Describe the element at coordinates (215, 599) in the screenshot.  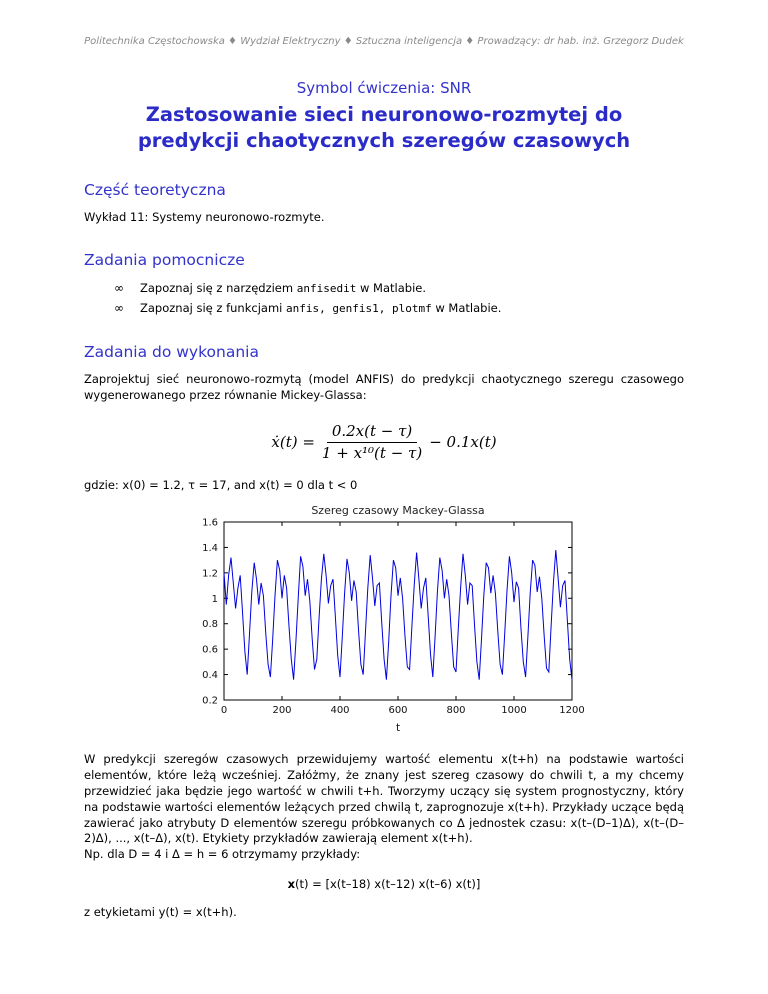
I see `svg-text: 1` at that location.